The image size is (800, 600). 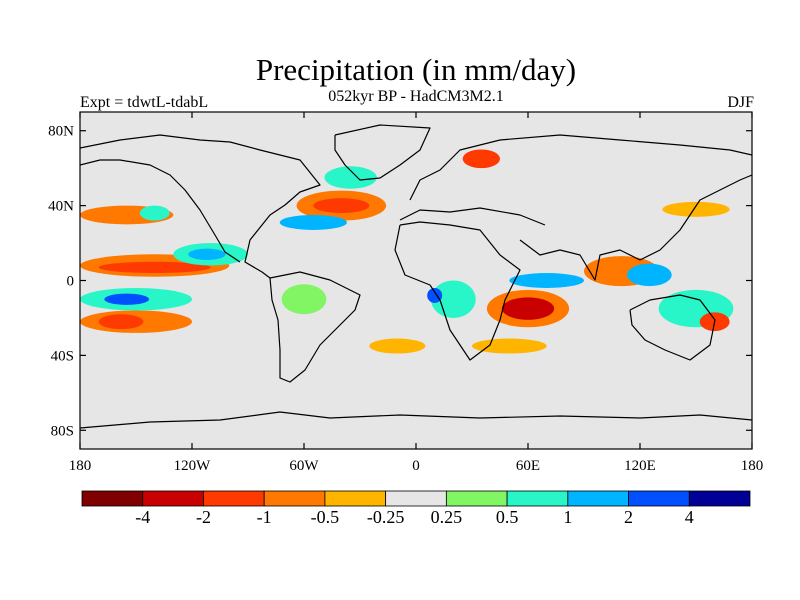 What do you see at coordinates (447, 517) in the screenshot?
I see `colorbar-label-5: 0.25` at bounding box center [447, 517].